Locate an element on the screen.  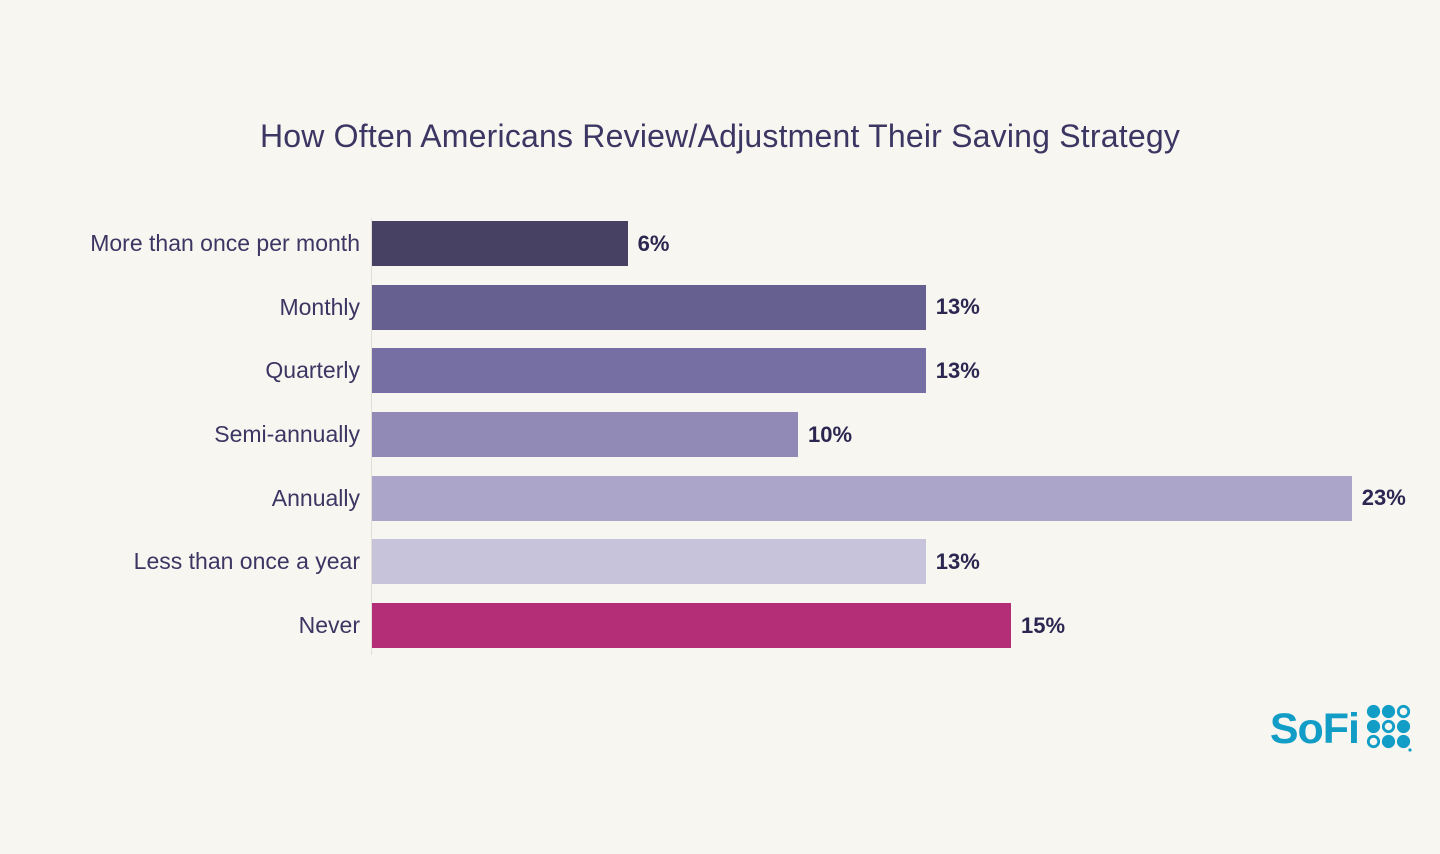
bar-row: Monthly 13% is located at coordinates (705, 307).